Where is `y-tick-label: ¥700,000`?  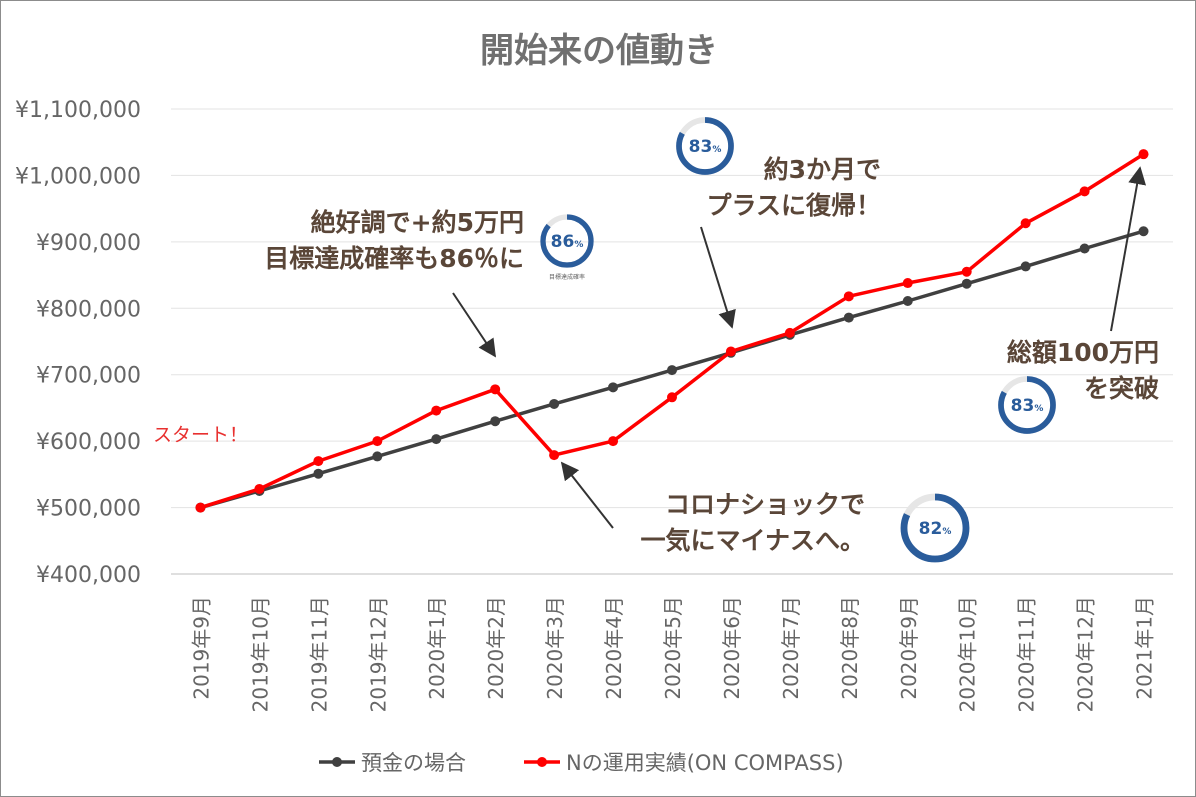
y-tick-label: ¥700,000 is located at coordinates (88, 376).